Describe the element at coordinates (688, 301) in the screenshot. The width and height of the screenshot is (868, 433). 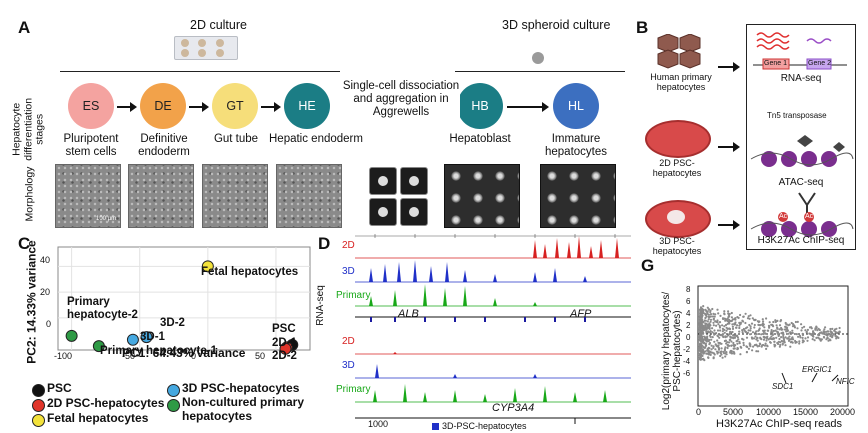
I see `g-ytick-6: 6` at that location.